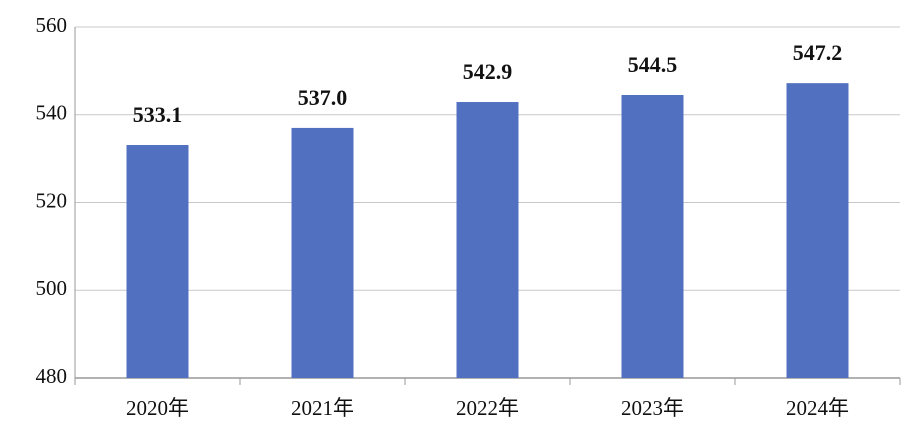 The width and height of the screenshot is (923, 444). Describe the element at coordinates (52, 376) in the screenshot. I see `y-tick-label: 480` at that location.